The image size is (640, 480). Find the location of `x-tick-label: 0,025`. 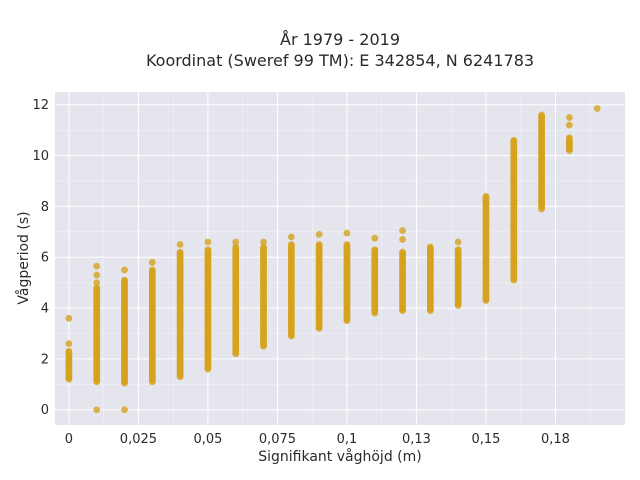

x-tick-label: 0,025 is located at coordinates (138, 439).